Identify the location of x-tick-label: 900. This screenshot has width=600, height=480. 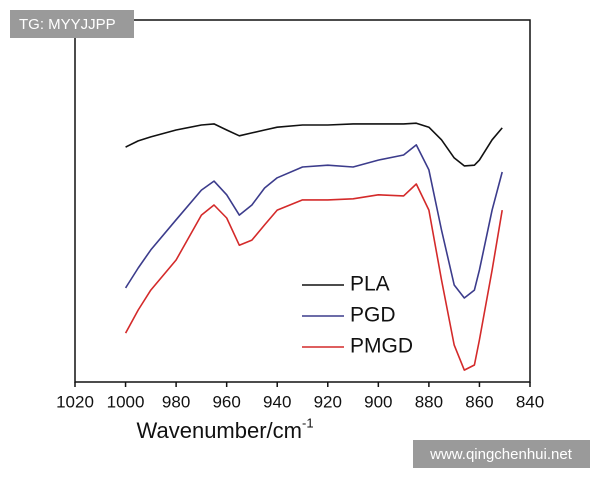
(378, 401).